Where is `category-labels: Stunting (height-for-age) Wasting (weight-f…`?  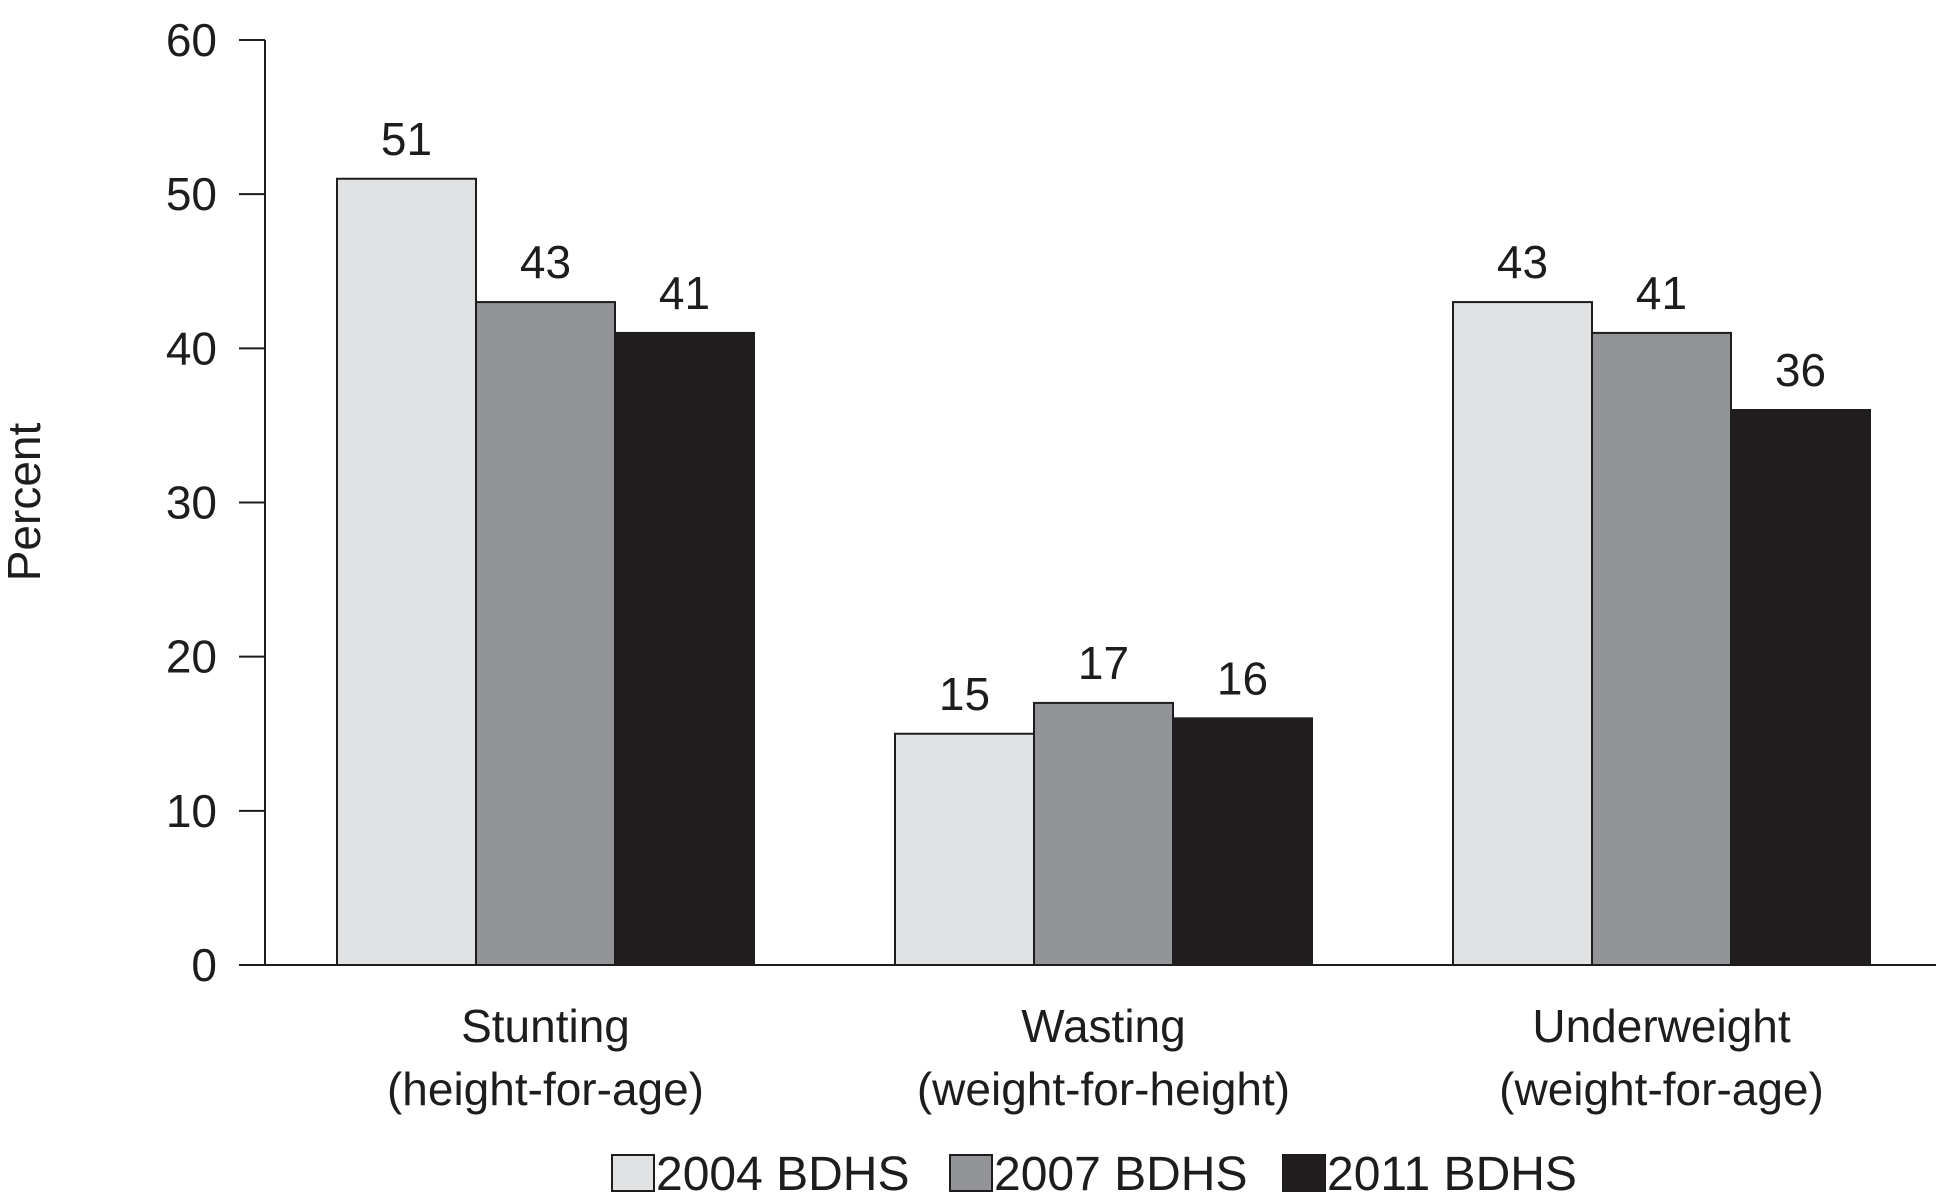 category-labels: Stunting (height-for-age) Wasting (weight-f… is located at coordinates (1105, 1057).